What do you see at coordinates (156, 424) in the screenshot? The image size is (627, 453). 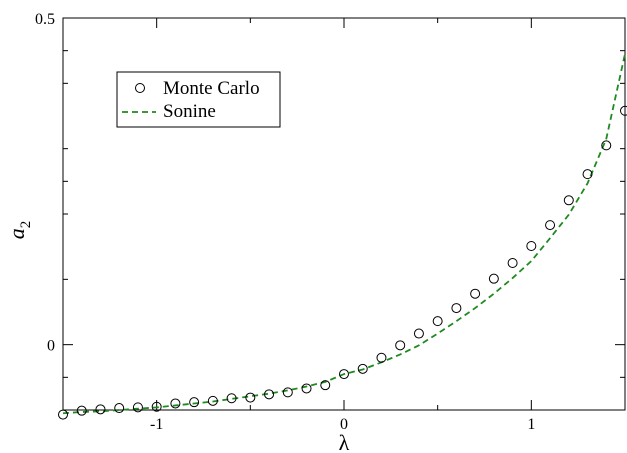 I see `x-tick-label: -1` at bounding box center [156, 424].